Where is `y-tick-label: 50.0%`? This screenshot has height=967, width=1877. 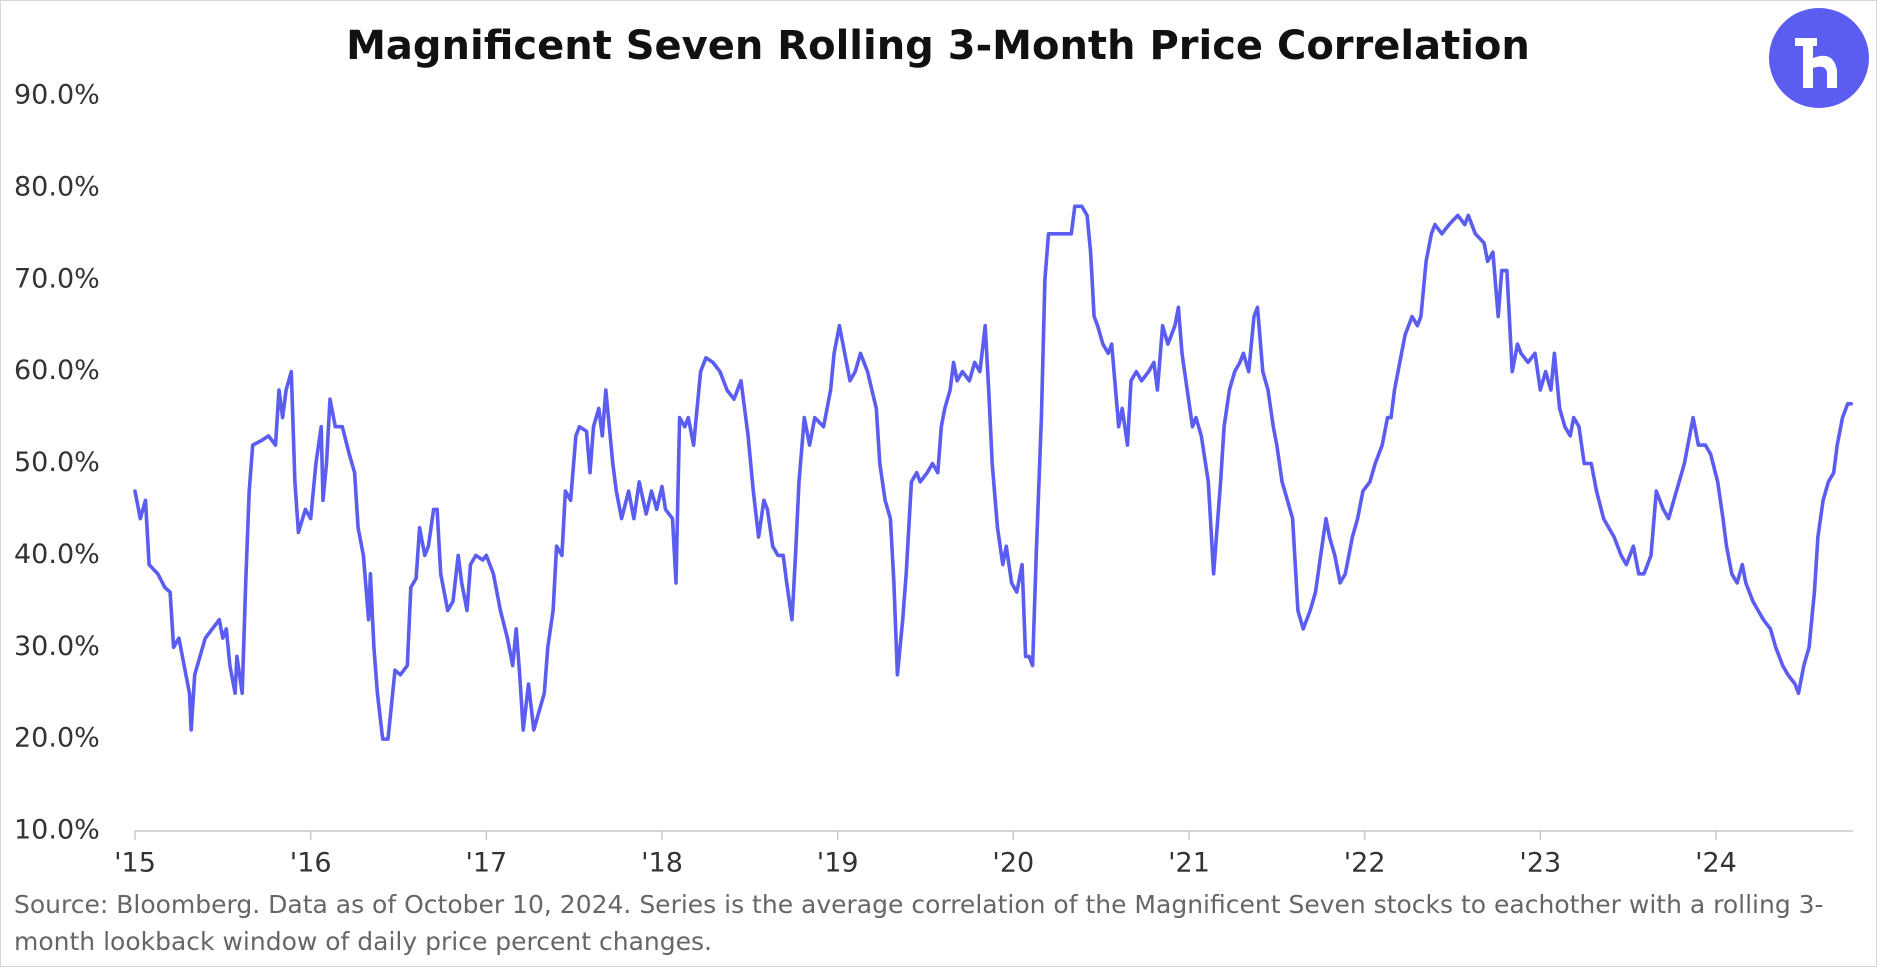 y-tick-label: 50.0% is located at coordinates (57, 462).